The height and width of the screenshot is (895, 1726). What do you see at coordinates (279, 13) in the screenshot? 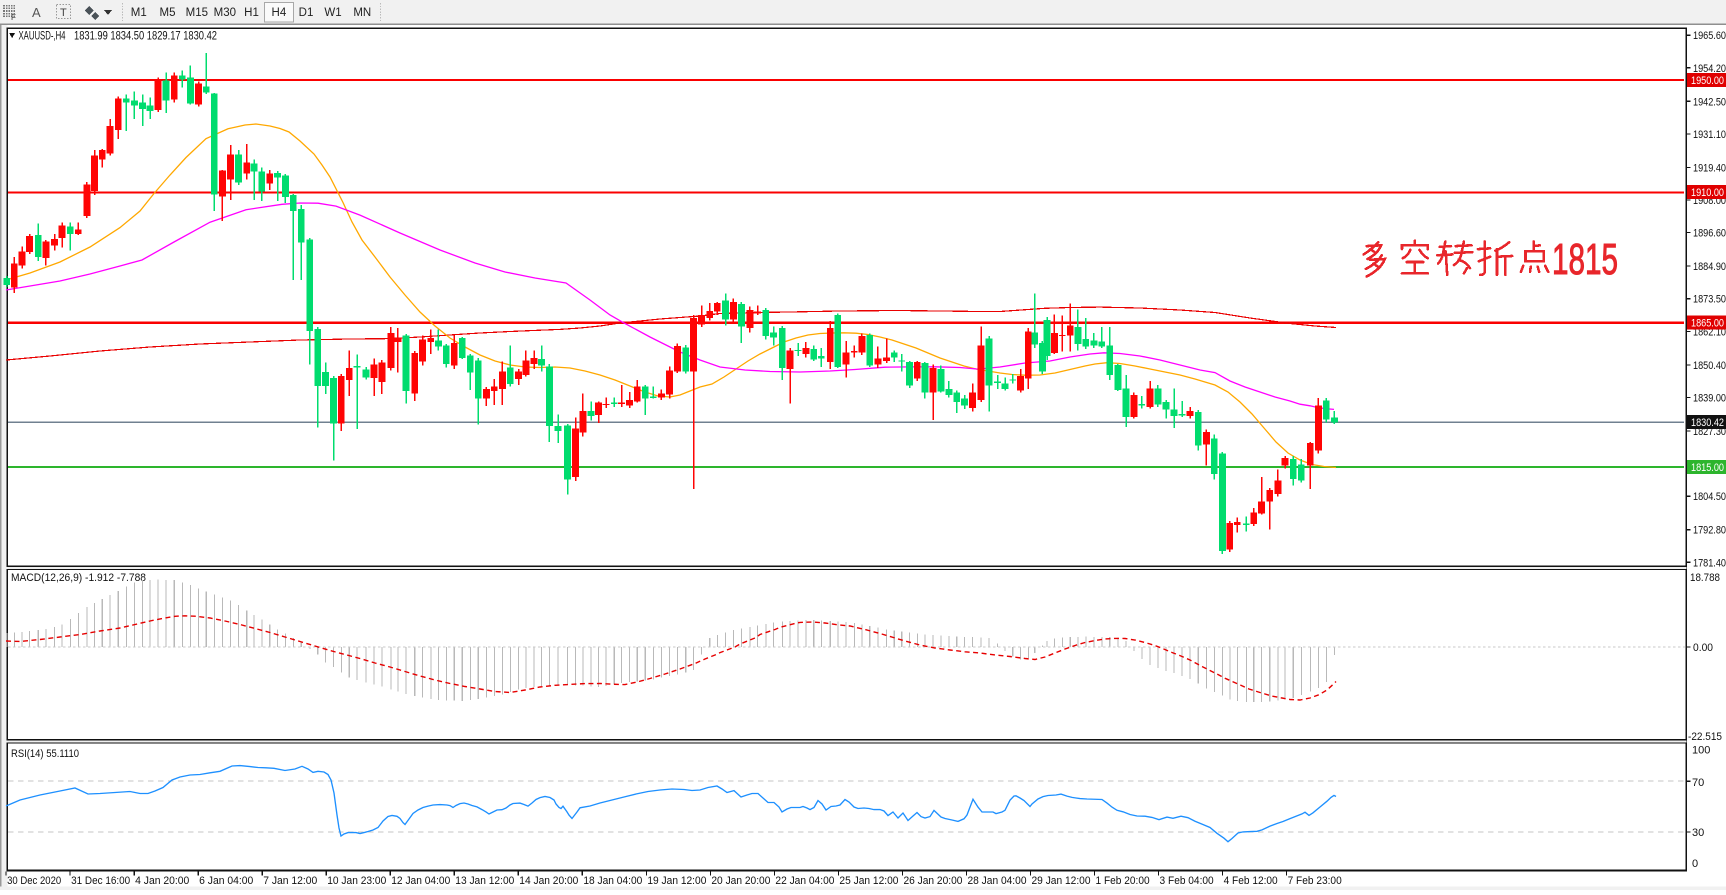
I see `svg-text: H4` at bounding box center [279, 13].